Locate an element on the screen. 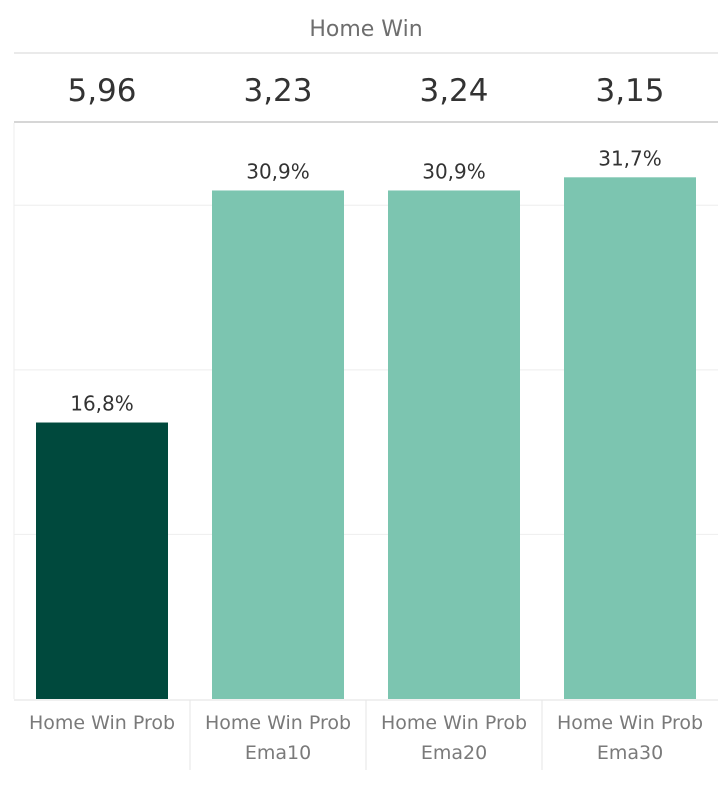 This screenshot has height=812, width=728. odds-value: 3,23 is located at coordinates (277, 91).